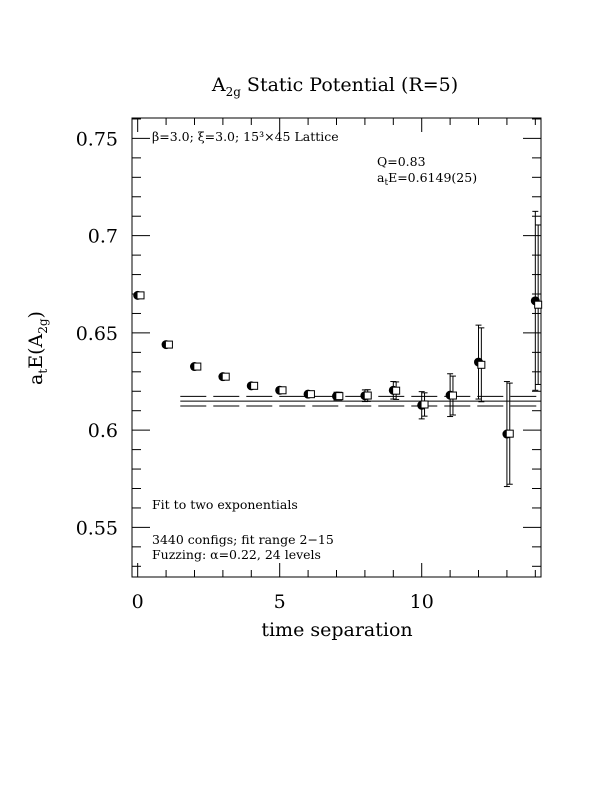 The height and width of the screenshot is (792, 612). What do you see at coordinates (103, 237) in the screenshot?
I see `y-tick-label: 0.7` at bounding box center [103, 237].